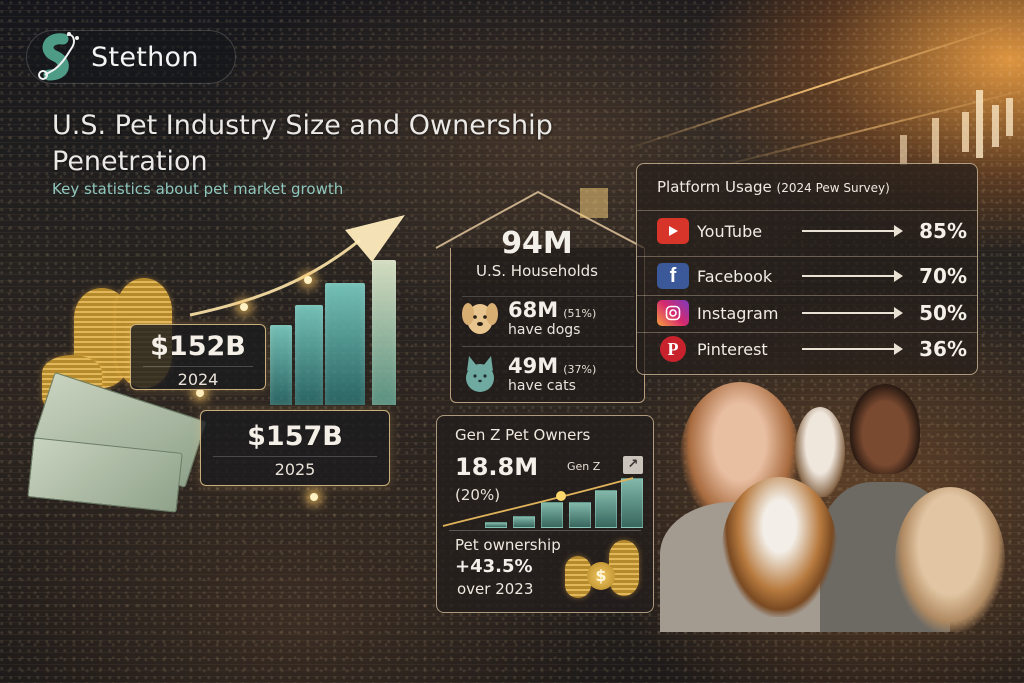  Describe the element at coordinates (730, 231) in the screenshot. I see `platform-name: YouTube` at that location.